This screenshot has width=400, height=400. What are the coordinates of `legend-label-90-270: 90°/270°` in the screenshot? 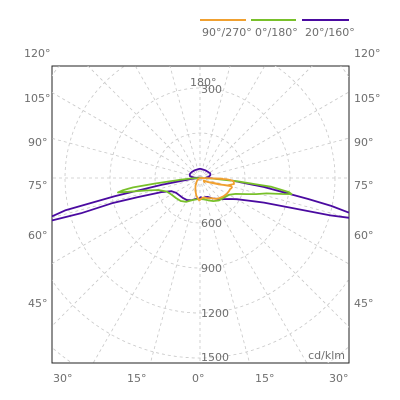 It's located at (227, 32).